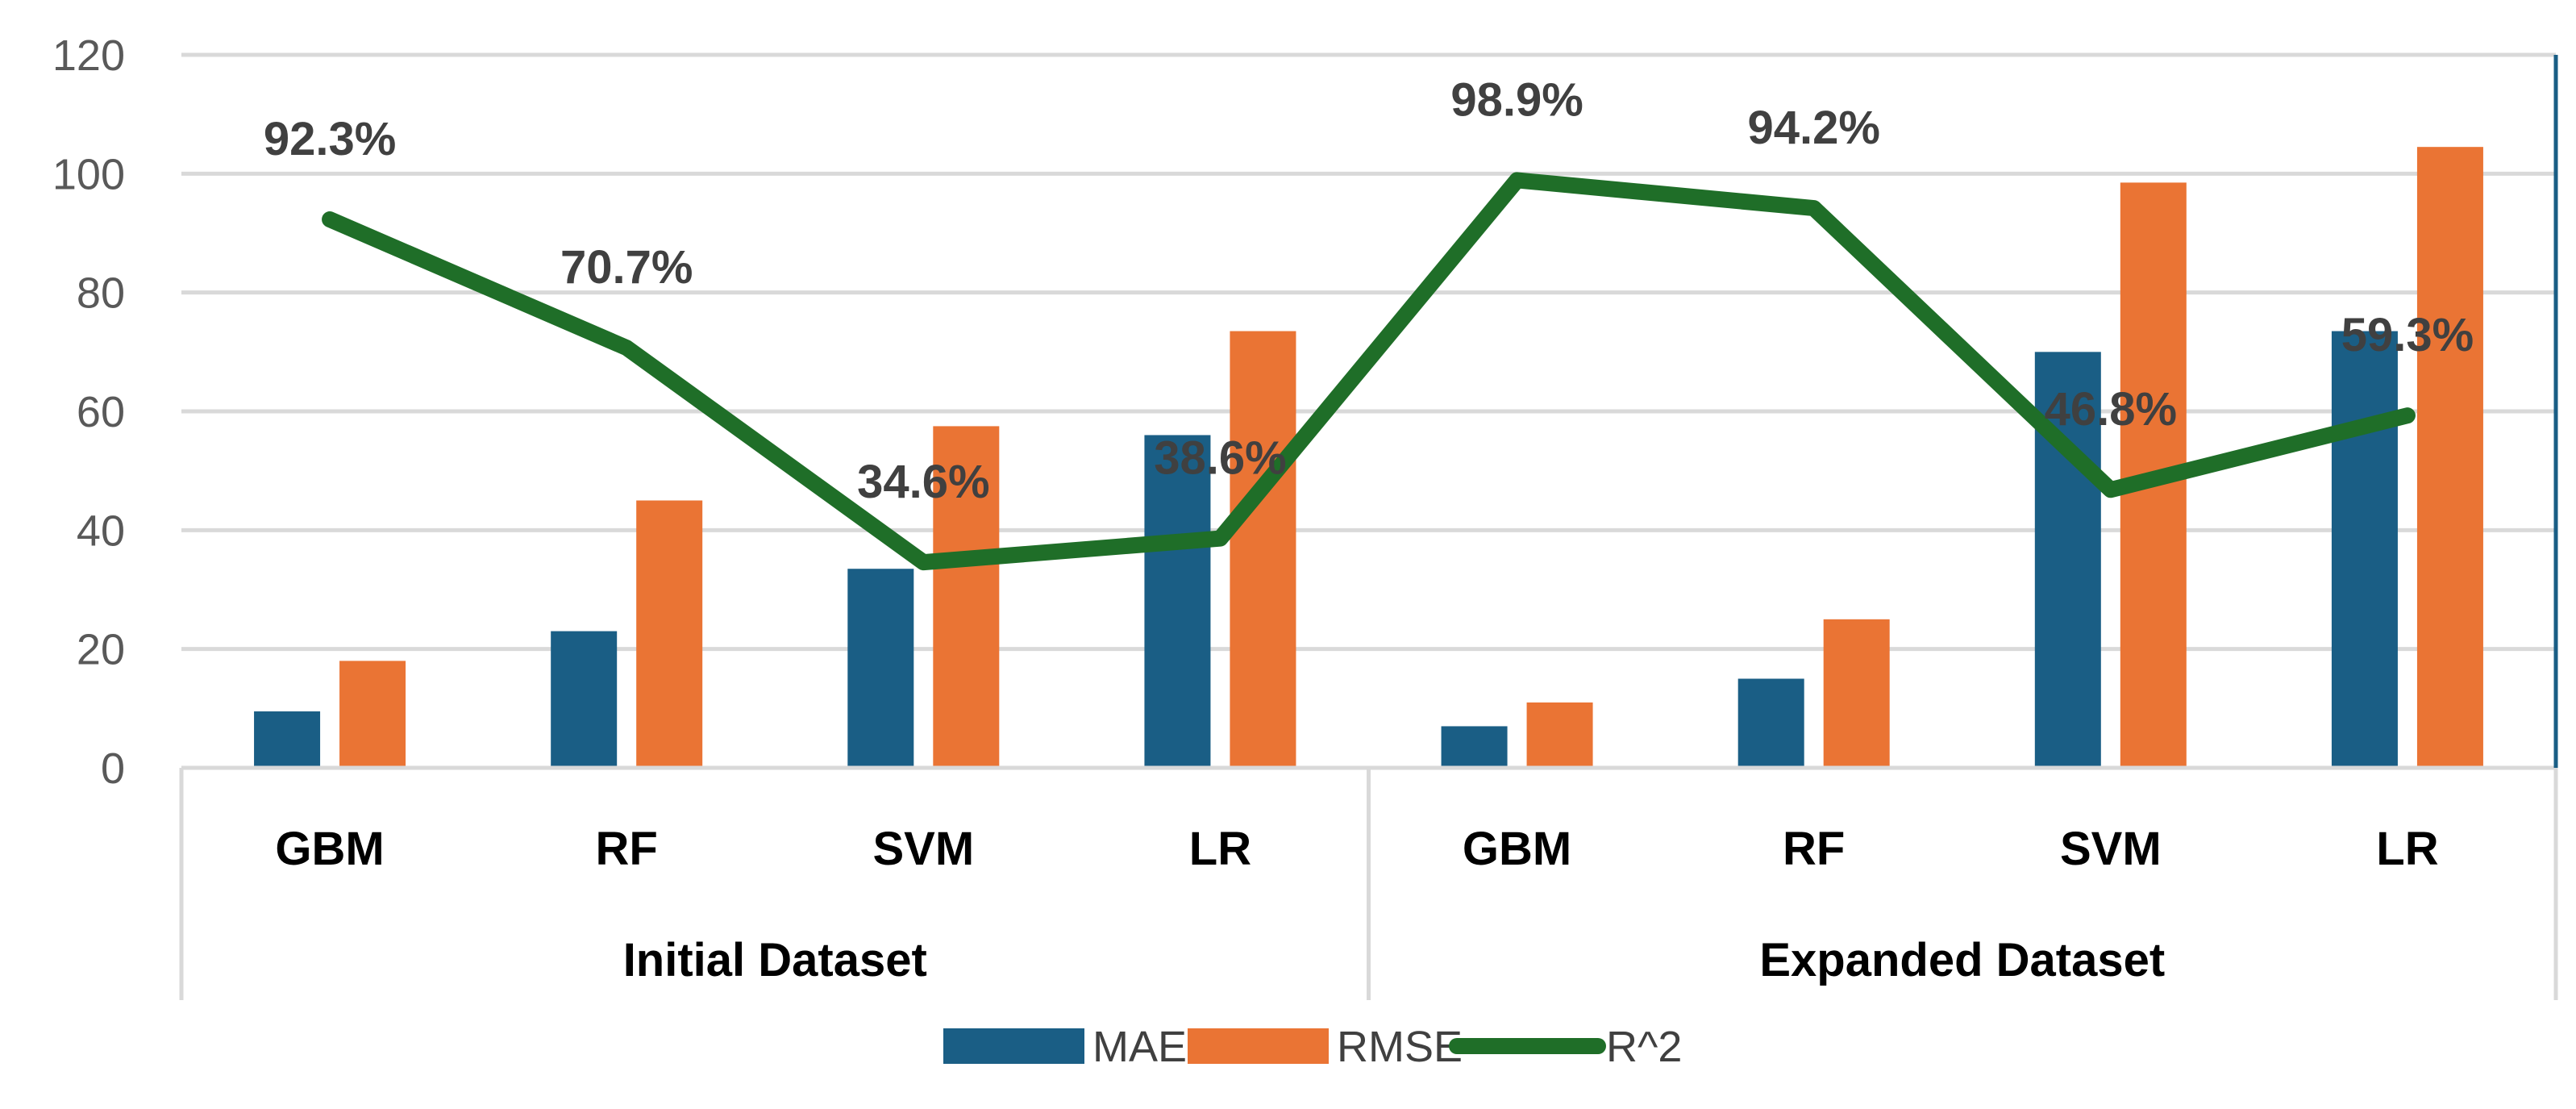 The image size is (2576, 1109). I want to click on r2-data-label: 59.3%, so click(2407, 335).